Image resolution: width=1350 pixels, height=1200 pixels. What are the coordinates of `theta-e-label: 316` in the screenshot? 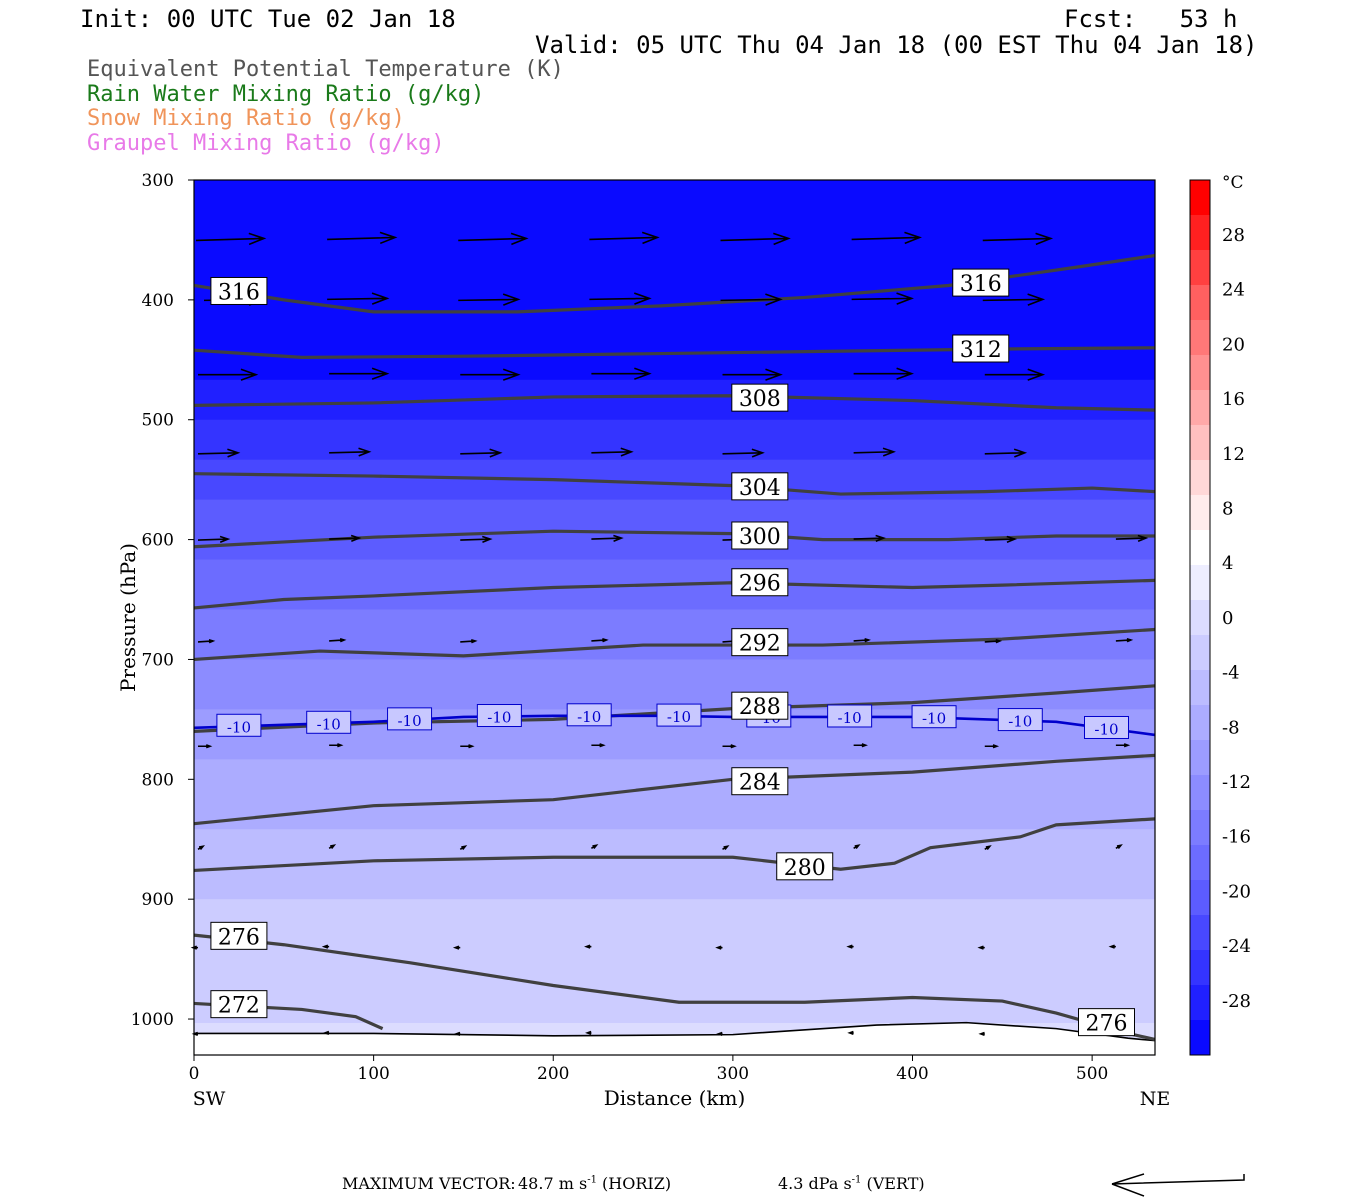 It's located at (239, 292).